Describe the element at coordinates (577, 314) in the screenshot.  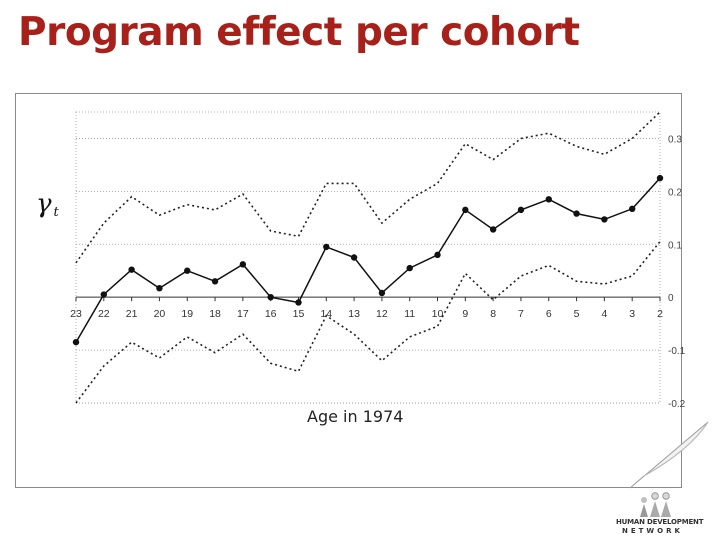
I see `x-tick-label: 5` at that location.